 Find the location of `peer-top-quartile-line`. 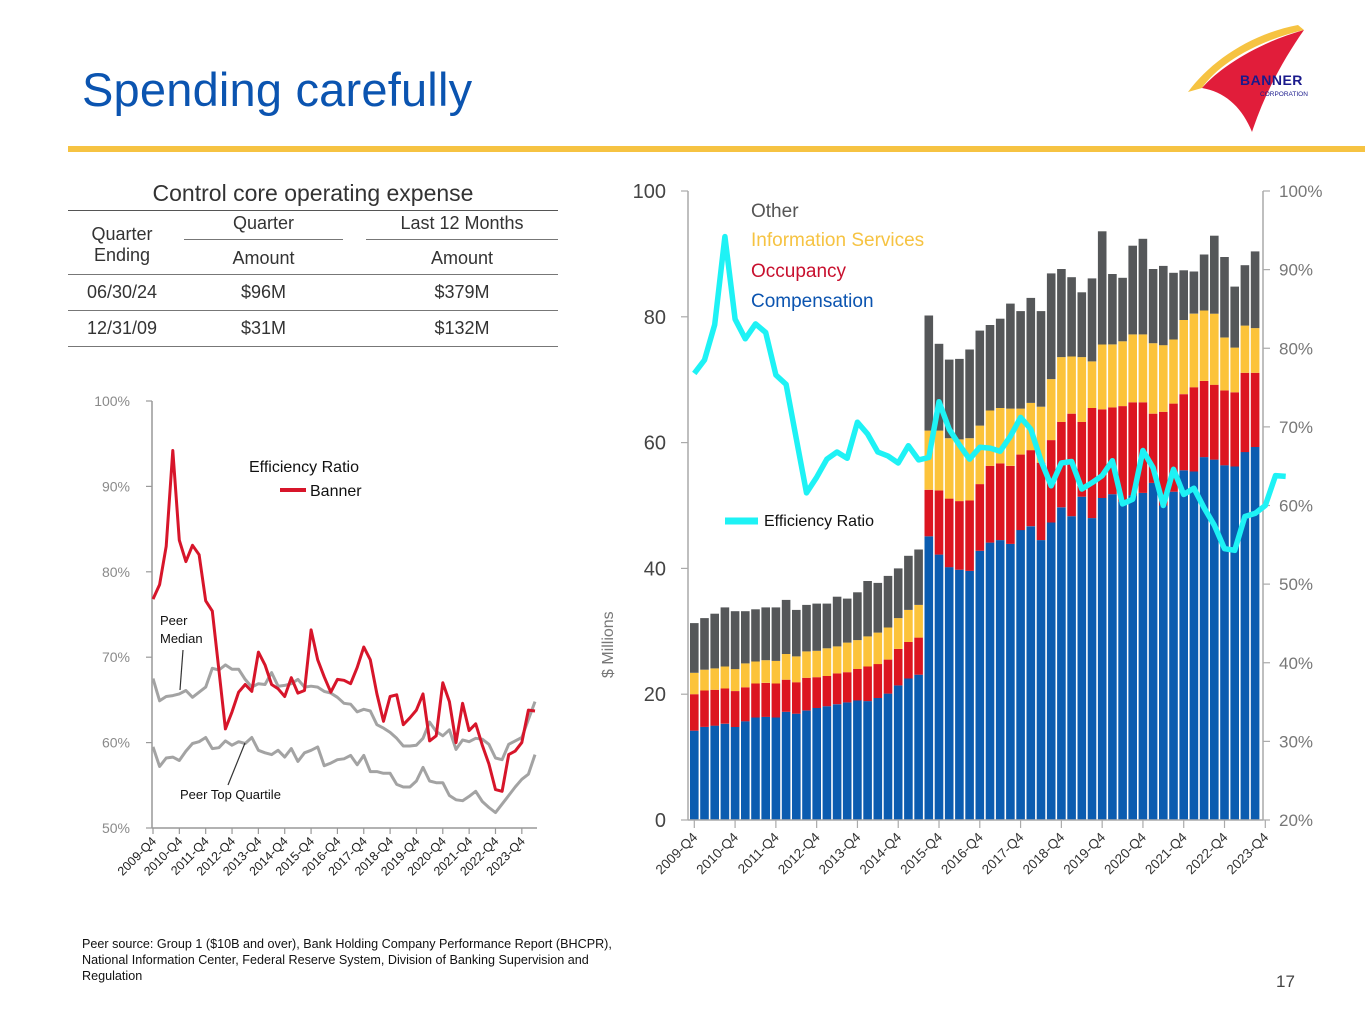

peer-top-quartile-line is located at coordinates (344, 775).